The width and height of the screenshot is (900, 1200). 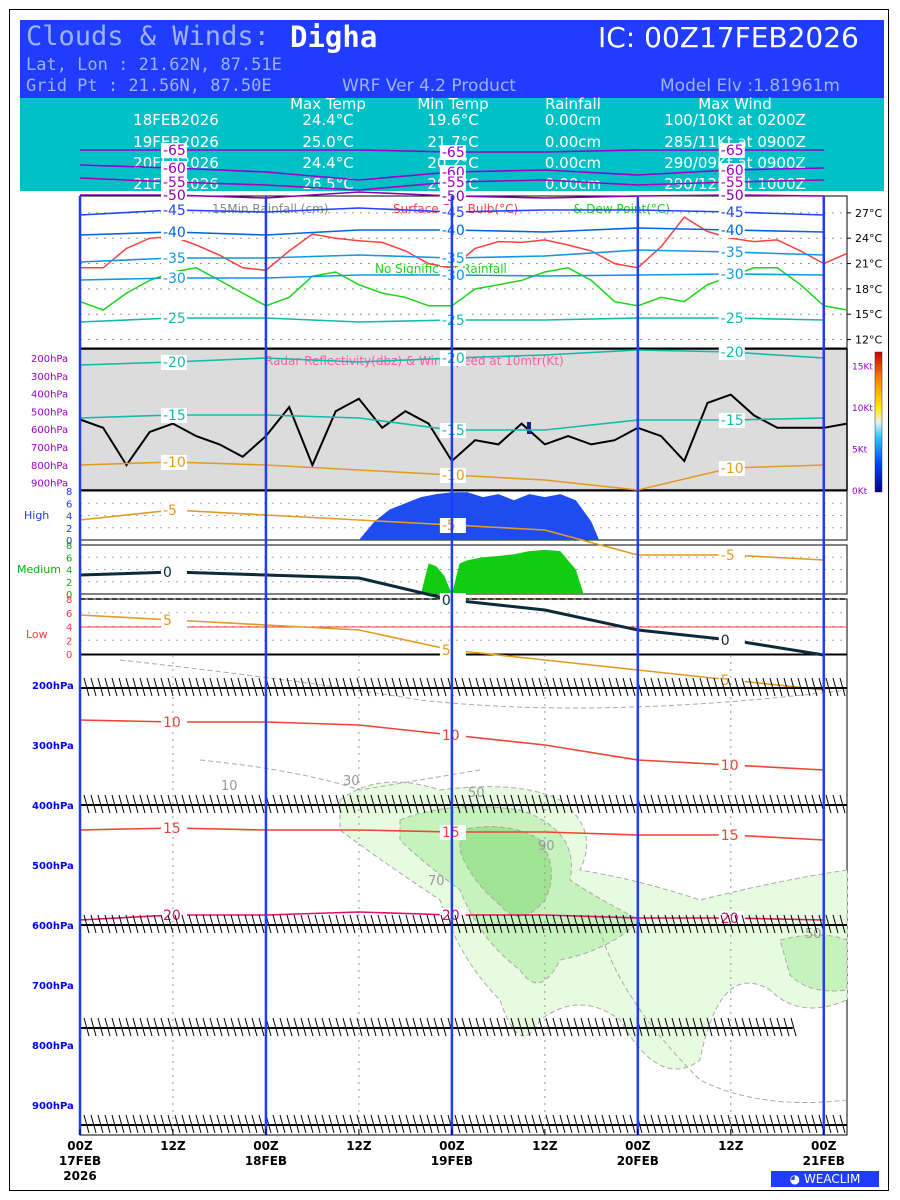 What do you see at coordinates (730, 919) in the screenshot?
I see `isotherm-label: 20` at bounding box center [730, 919].